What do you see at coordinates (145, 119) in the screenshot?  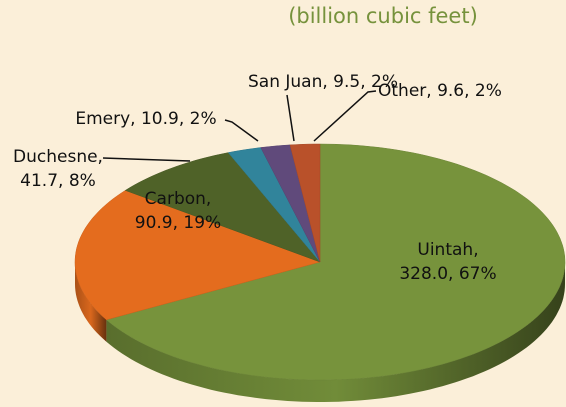 I see `data-label: Emery, 10.9, 2%` at bounding box center [145, 119].